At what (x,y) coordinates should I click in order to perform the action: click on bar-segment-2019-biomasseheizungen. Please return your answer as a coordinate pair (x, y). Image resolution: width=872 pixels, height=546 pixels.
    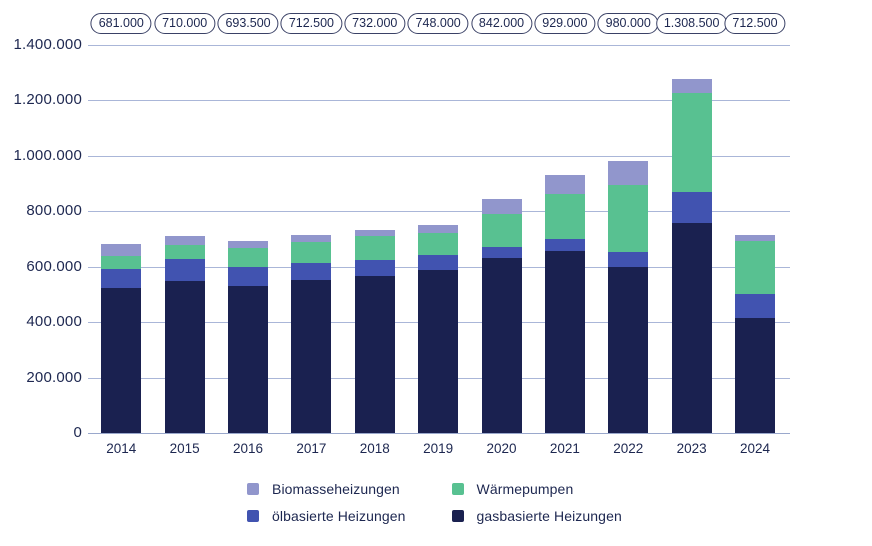
    Looking at the image, I should click on (438, 229).